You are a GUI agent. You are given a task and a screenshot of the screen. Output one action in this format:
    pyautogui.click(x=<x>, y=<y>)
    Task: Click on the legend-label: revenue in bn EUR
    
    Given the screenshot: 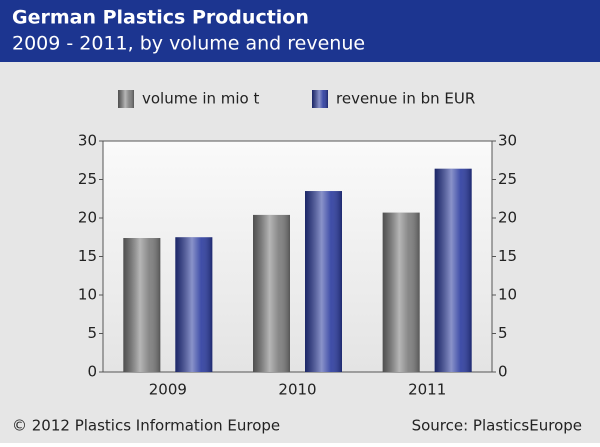 What is the action you would take?
    pyautogui.click(x=405, y=99)
    